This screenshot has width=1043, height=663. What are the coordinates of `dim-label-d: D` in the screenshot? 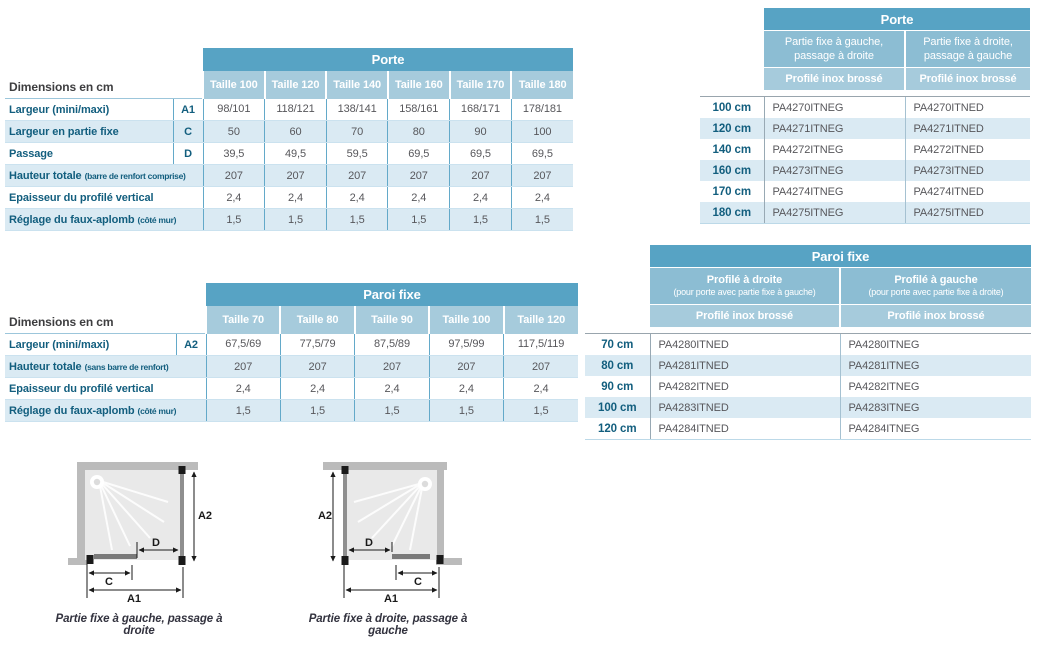 It's located at (369, 543).